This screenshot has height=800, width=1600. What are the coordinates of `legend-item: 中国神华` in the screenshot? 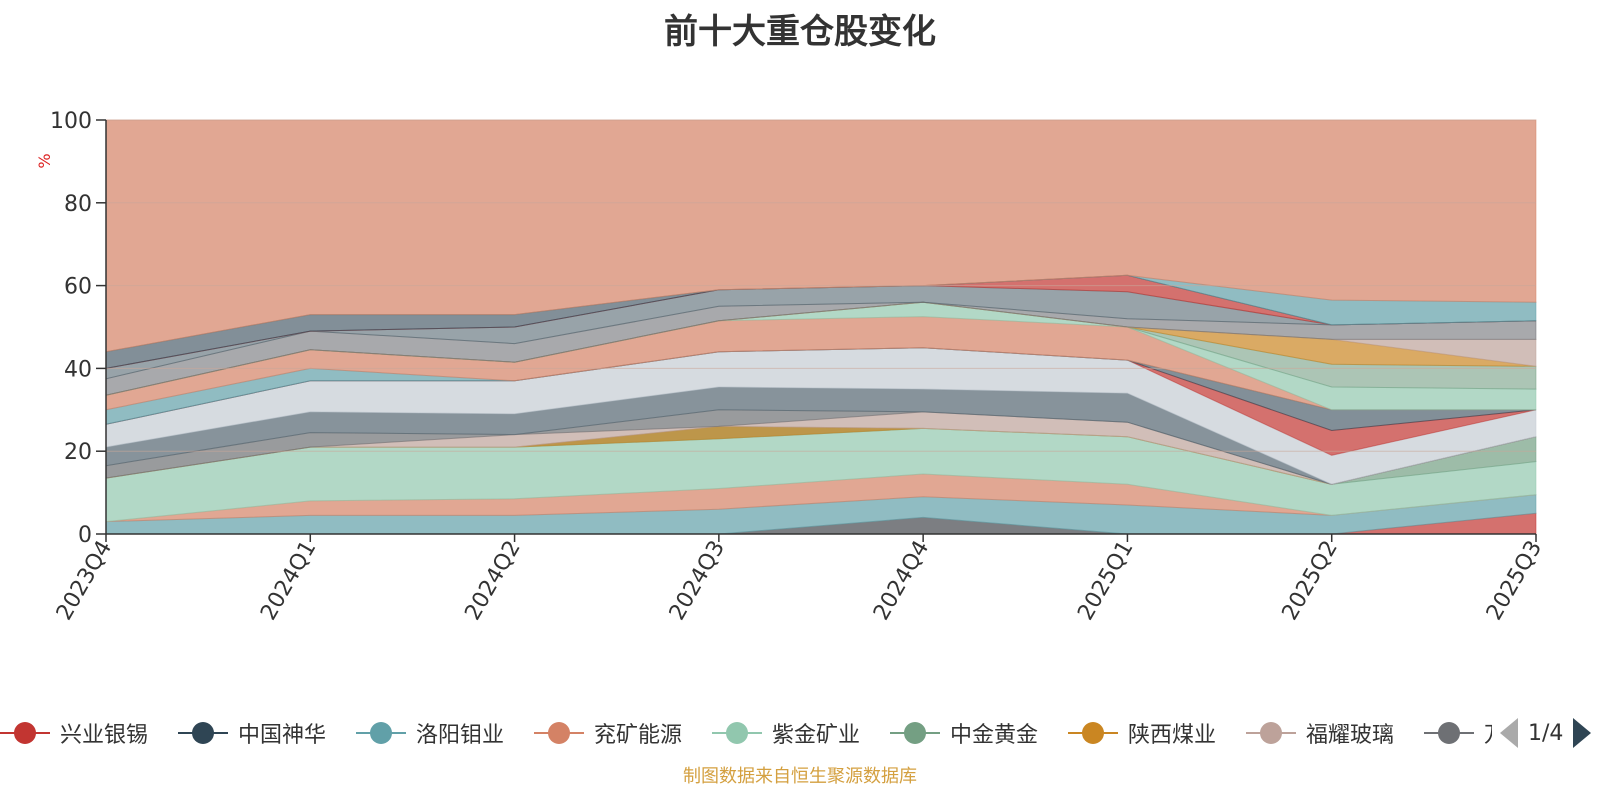 It's located at (252, 733).